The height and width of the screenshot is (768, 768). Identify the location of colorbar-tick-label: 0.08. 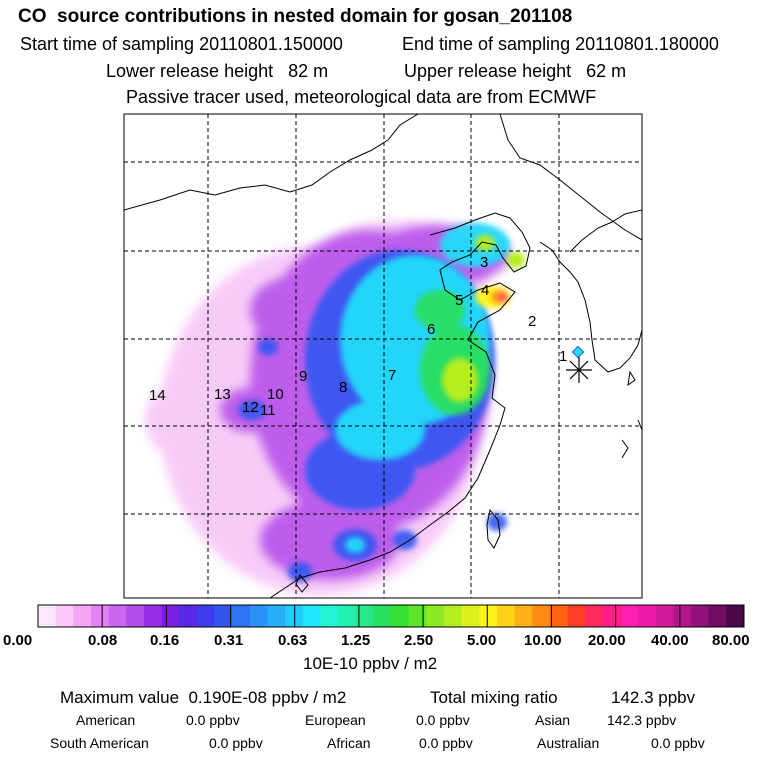
(103, 640).